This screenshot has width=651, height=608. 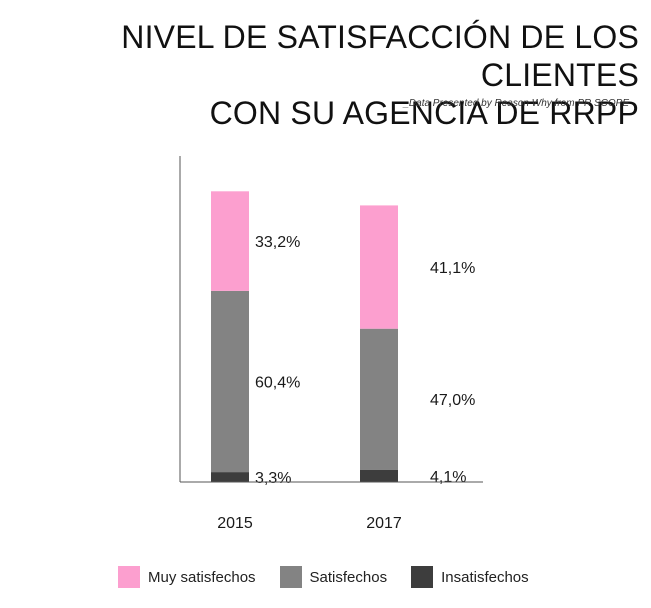 I want to click on data-label-2017-muy-satisfechos: 41,1%, so click(x=452, y=268).